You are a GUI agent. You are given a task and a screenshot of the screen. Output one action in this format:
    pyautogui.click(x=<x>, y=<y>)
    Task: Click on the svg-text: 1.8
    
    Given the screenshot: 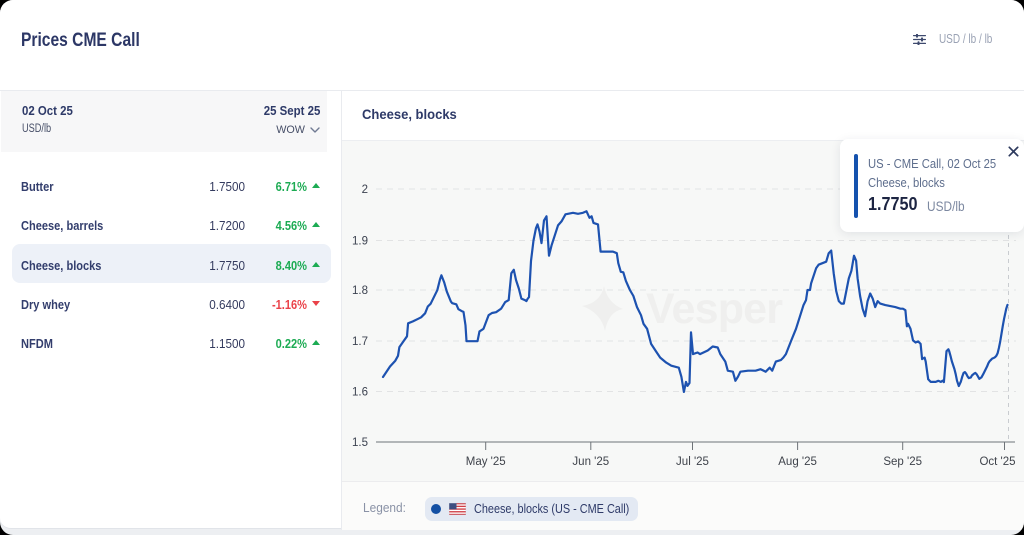 What is the action you would take?
    pyautogui.click(x=360, y=291)
    